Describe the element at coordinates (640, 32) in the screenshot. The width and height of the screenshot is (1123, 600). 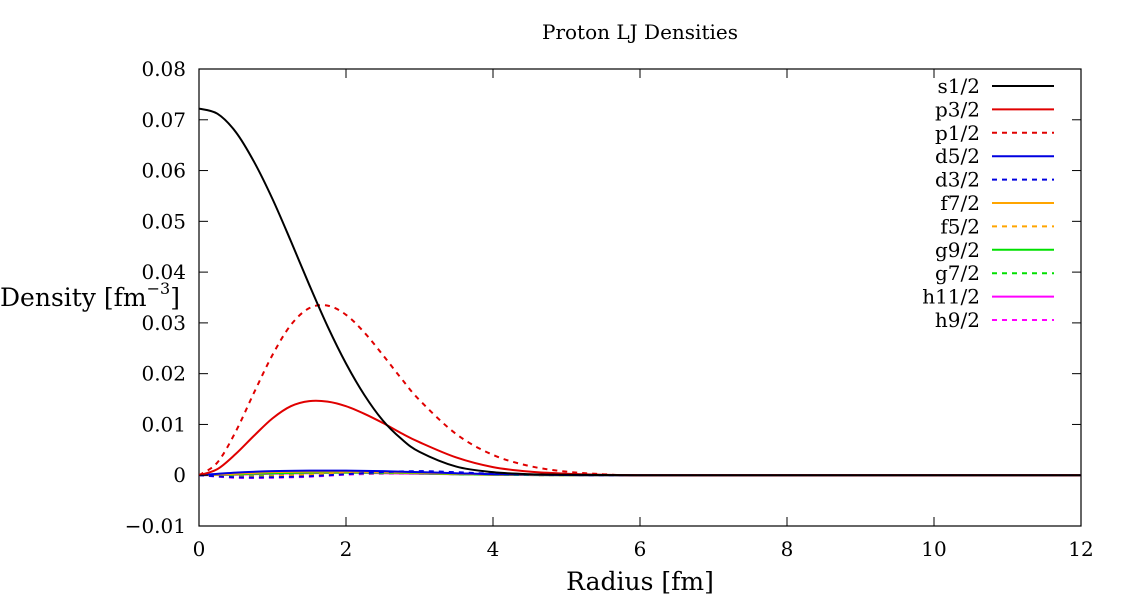
I see `chart-title: Proton LJ Densities` at that location.